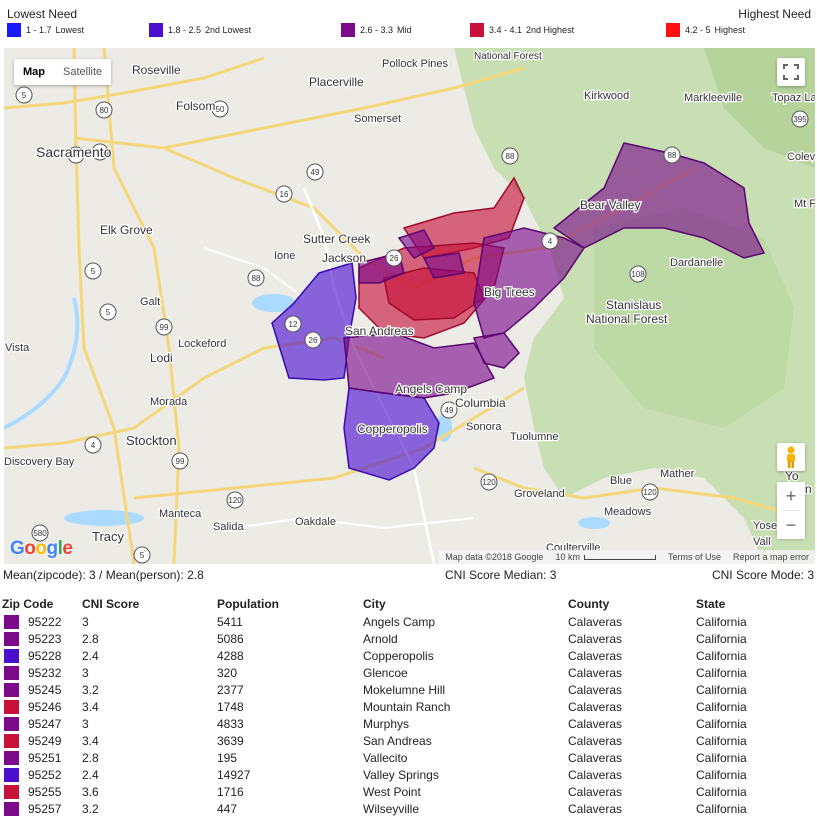  Describe the element at coordinates (156, 70) in the screenshot. I see `place-label: Roseville` at that location.